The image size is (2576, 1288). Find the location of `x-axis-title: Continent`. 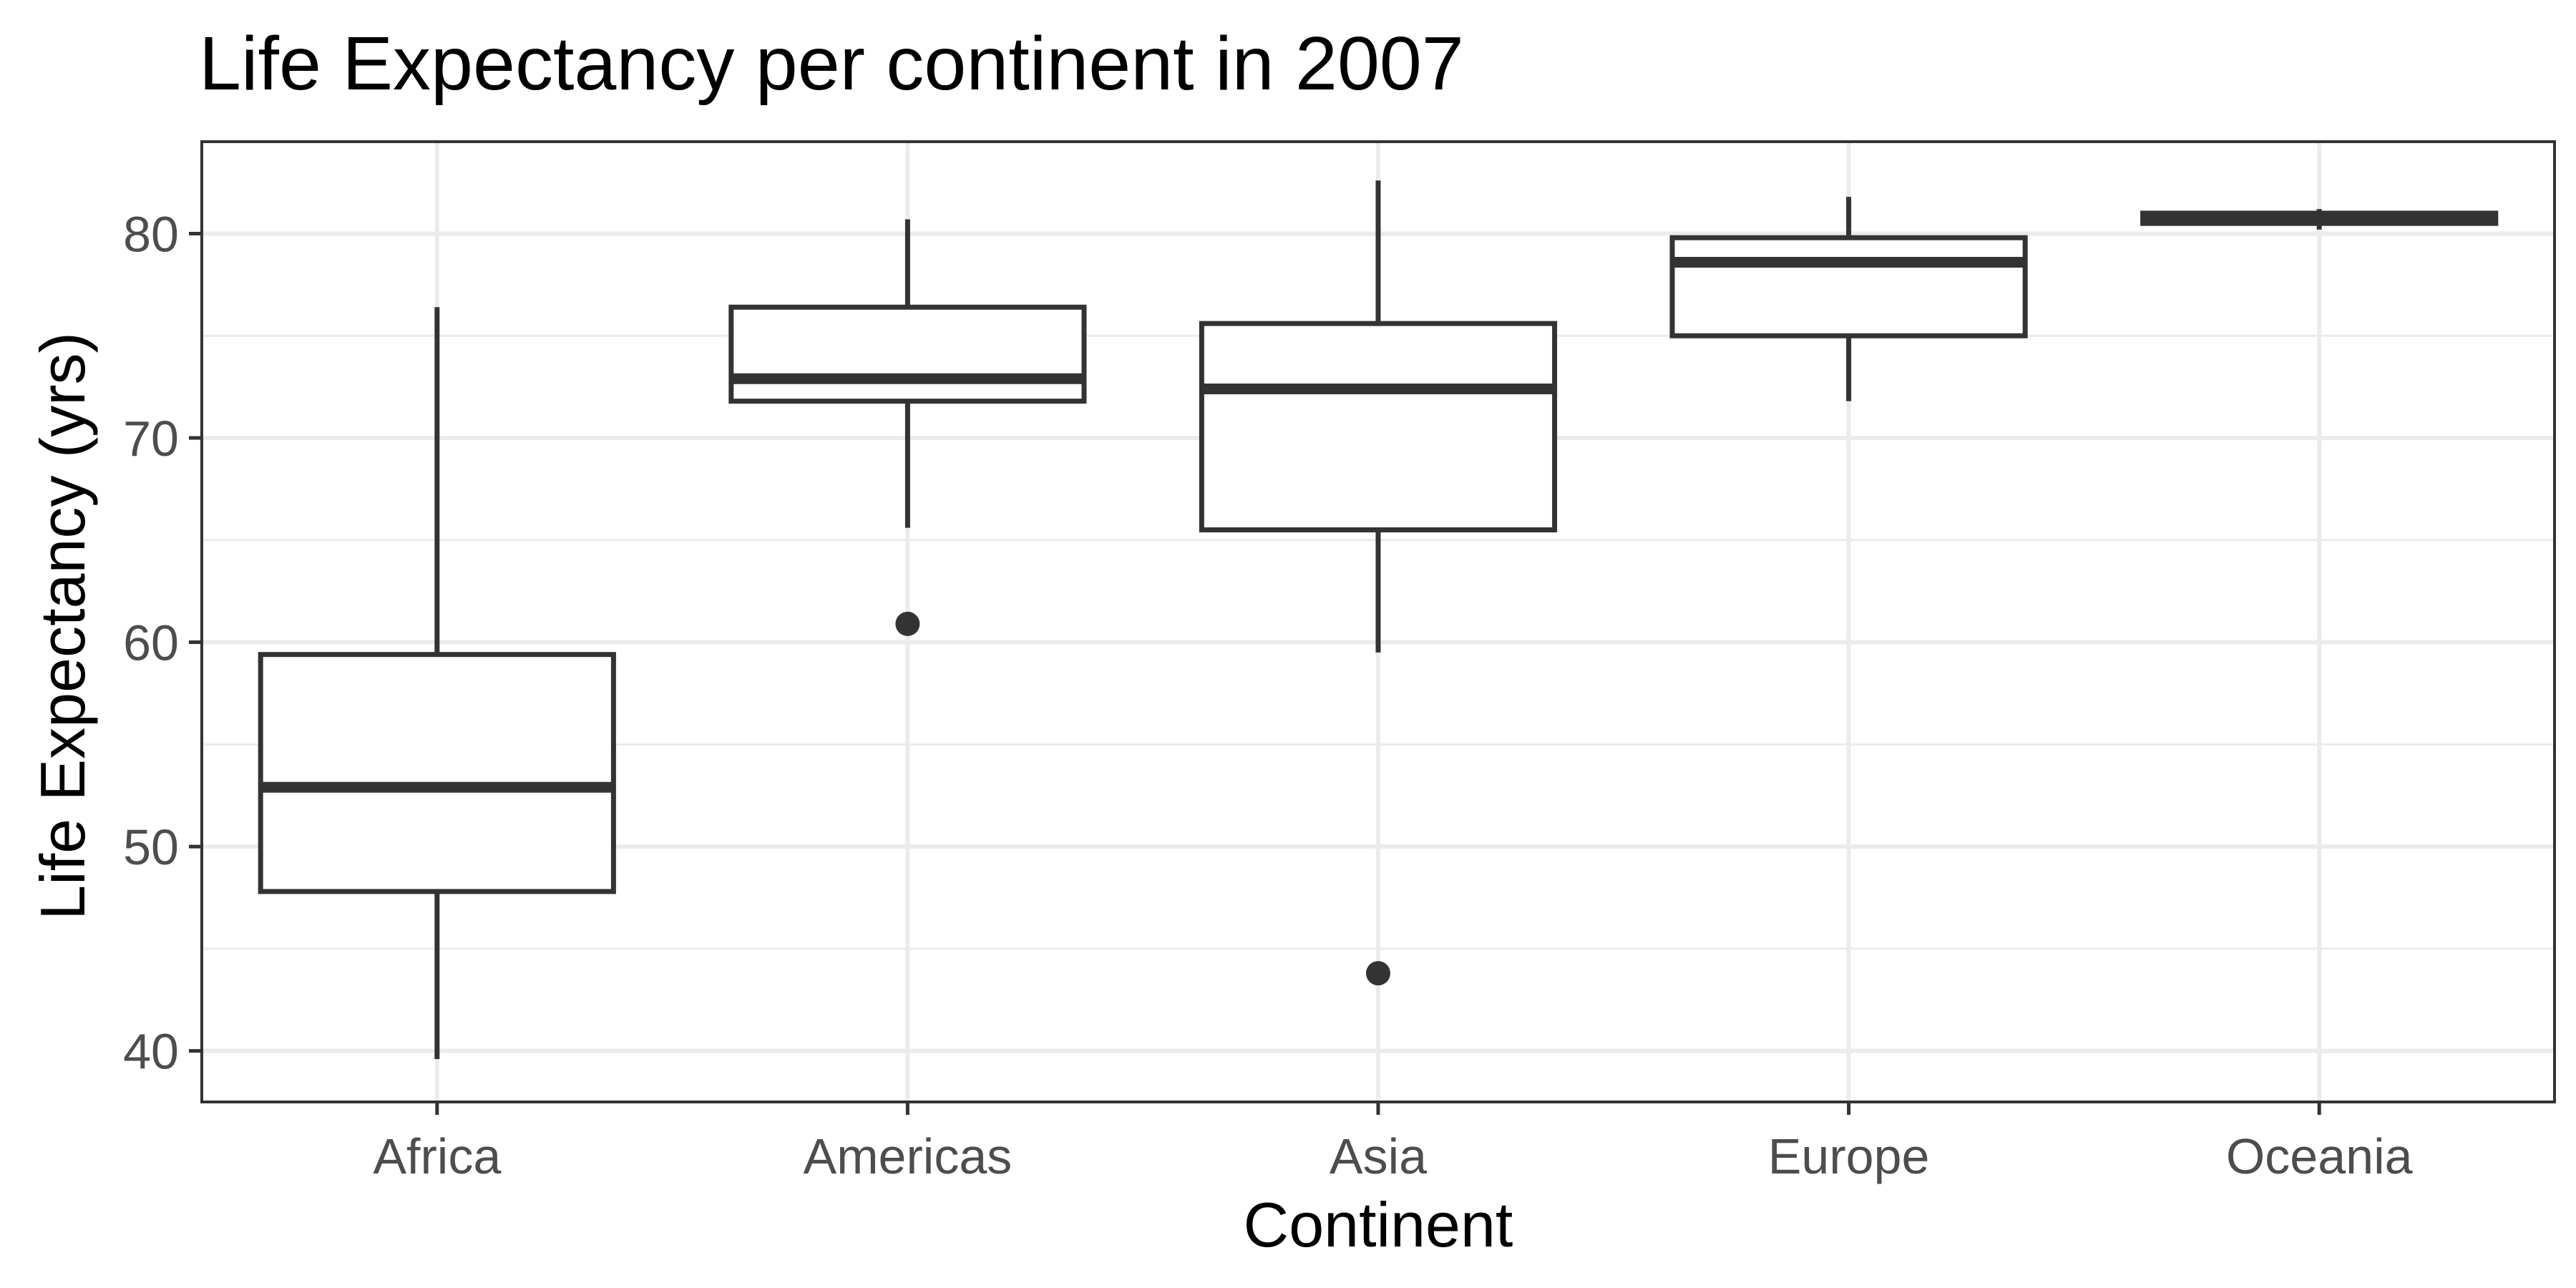

x-axis-title: Continent is located at coordinates (1378, 1224).